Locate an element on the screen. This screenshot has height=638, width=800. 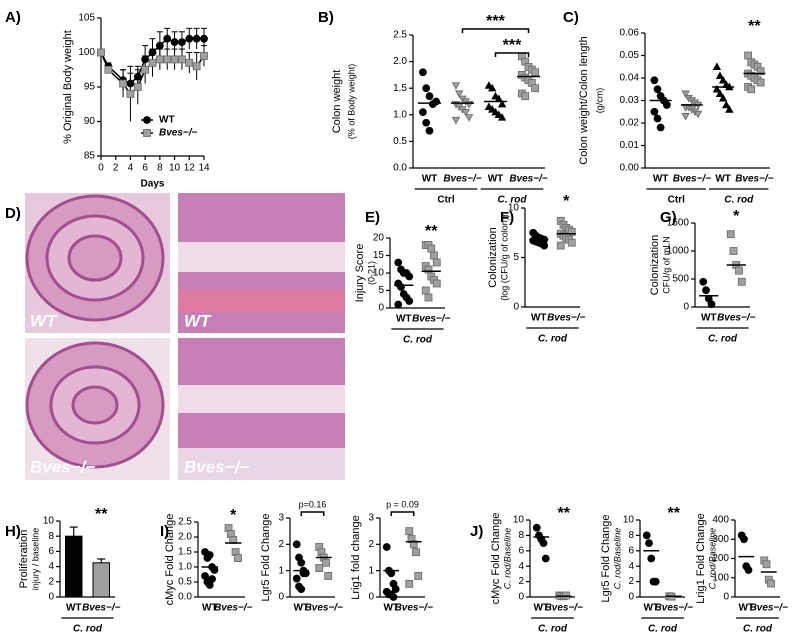
y-axis-subtitle: CFU/g of mLN is located at coordinates (666, 265).